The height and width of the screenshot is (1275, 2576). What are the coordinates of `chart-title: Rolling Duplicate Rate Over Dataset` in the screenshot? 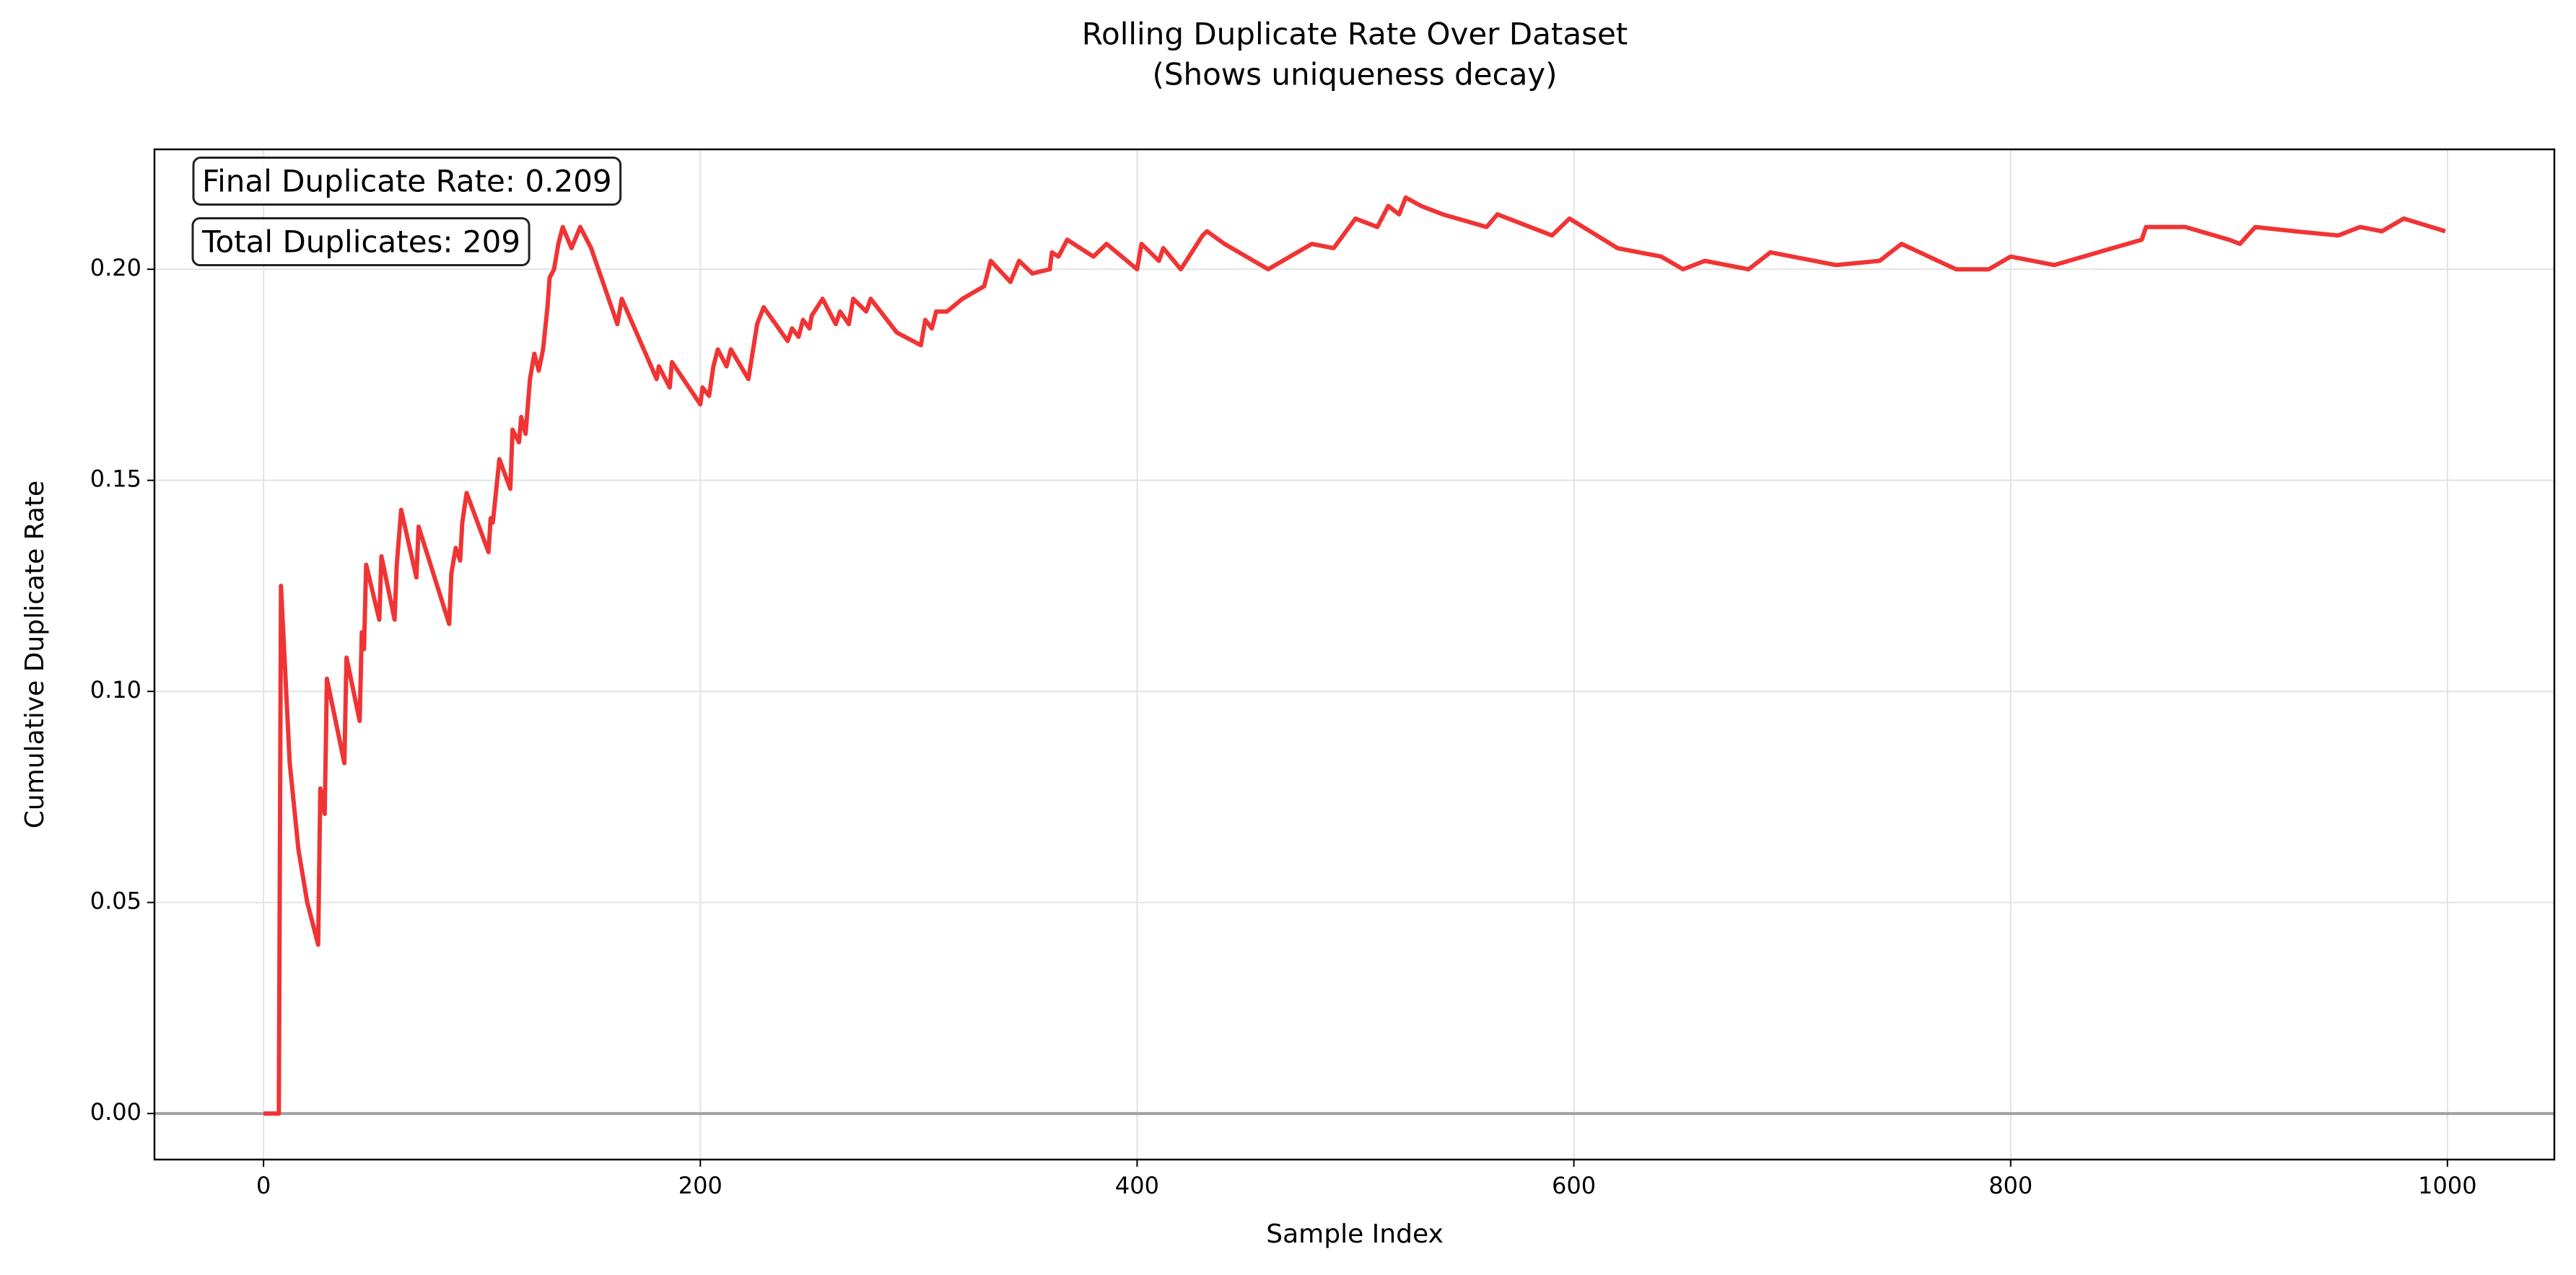 It's located at (1355, 35).